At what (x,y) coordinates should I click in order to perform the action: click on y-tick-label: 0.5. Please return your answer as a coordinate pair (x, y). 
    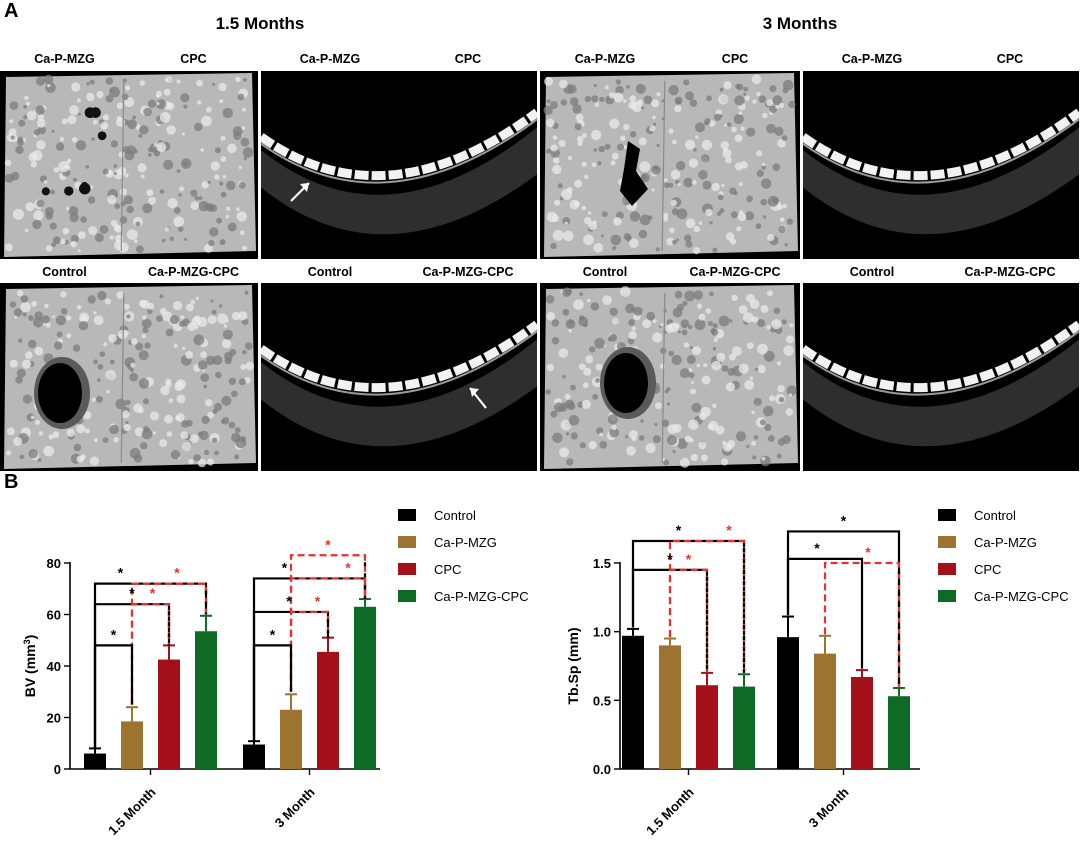
    Looking at the image, I should click on (602, 700).